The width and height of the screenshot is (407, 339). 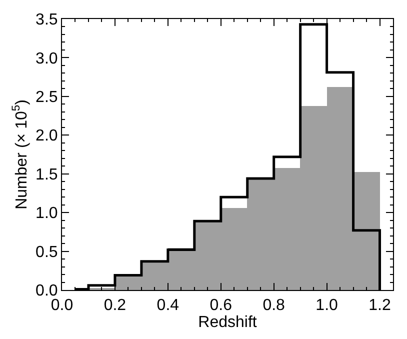 What do you see at coordinates (327, 305) in the screenshot?
I see `x-tick-label: 1.0` at bounding box center [327, 305].